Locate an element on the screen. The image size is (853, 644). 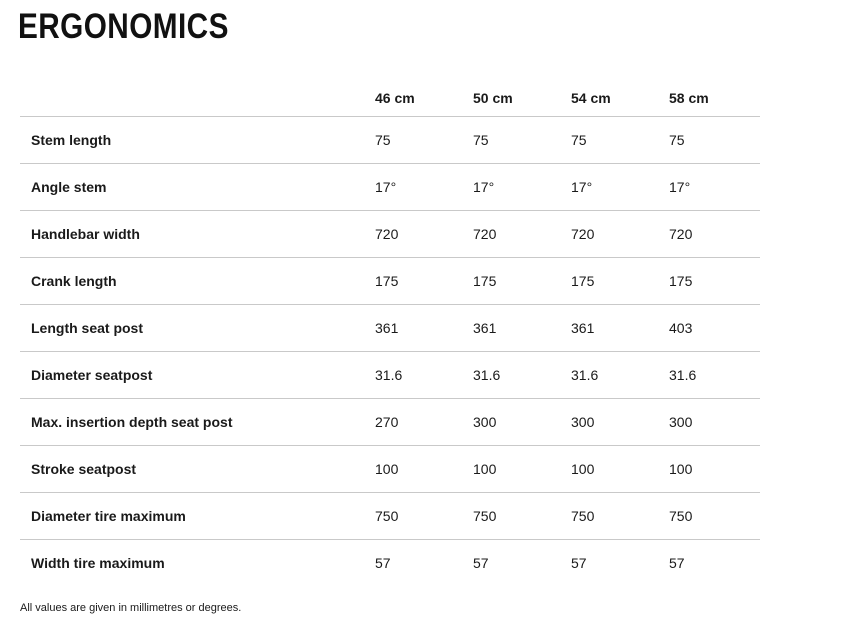
page-title: ERGONOMICS is located at coordinates (123, 26).